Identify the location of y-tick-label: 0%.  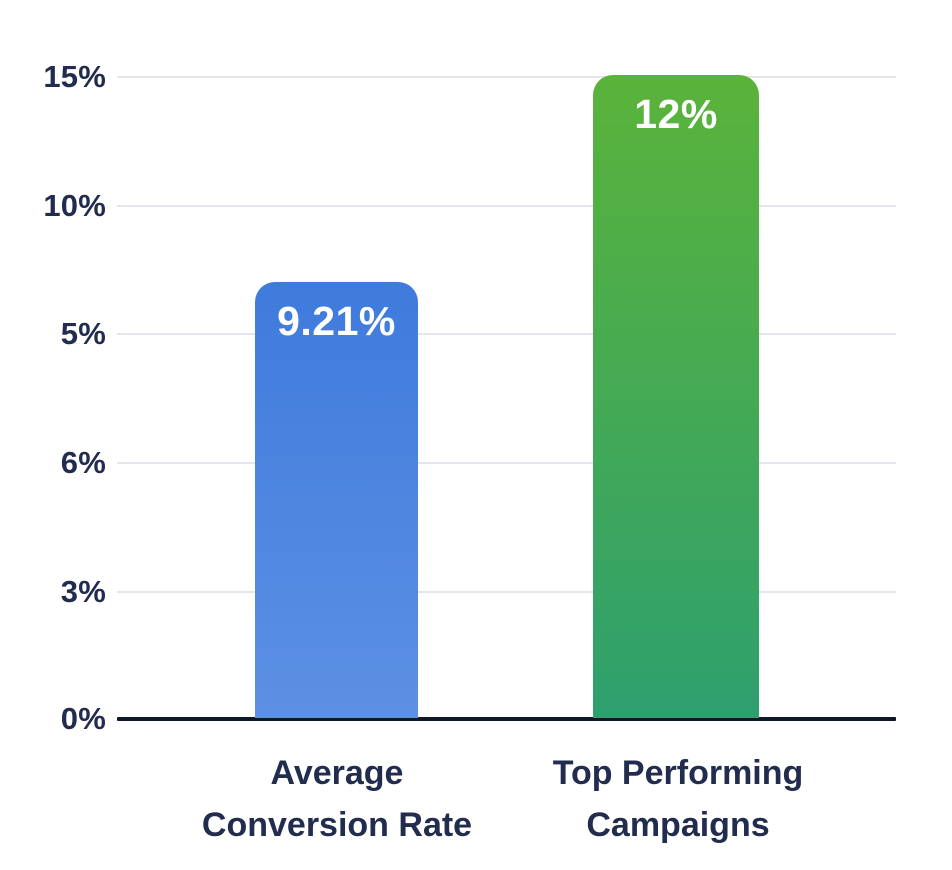
(83, 718).